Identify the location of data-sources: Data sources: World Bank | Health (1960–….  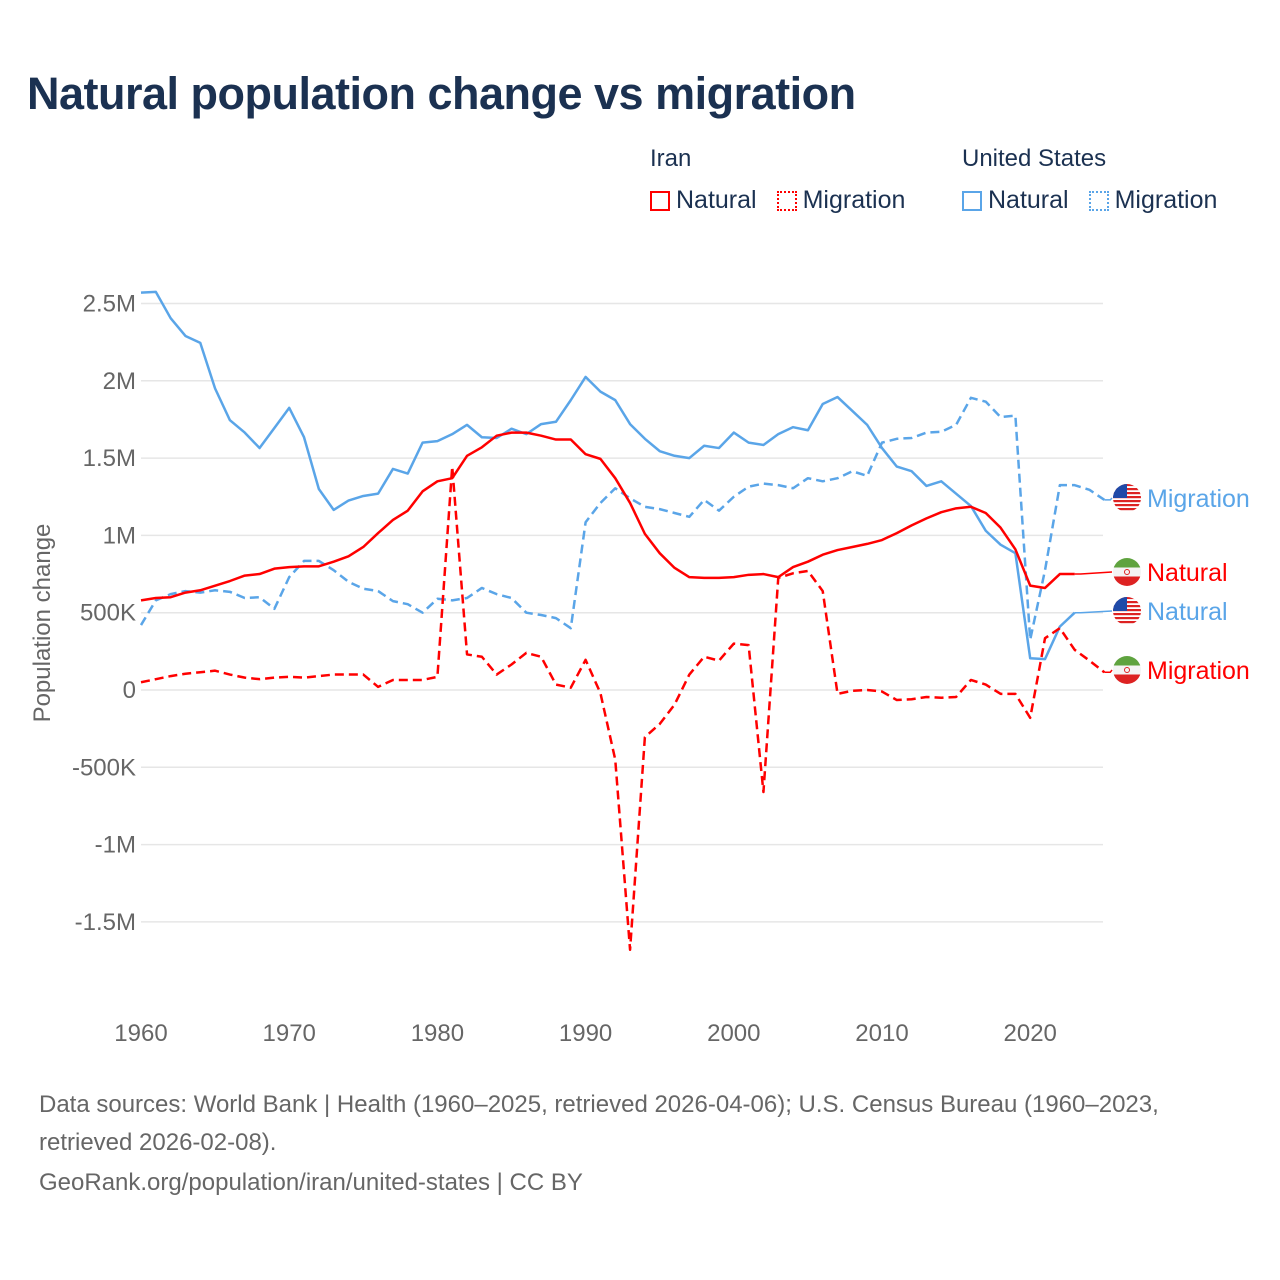
(599, 1123).